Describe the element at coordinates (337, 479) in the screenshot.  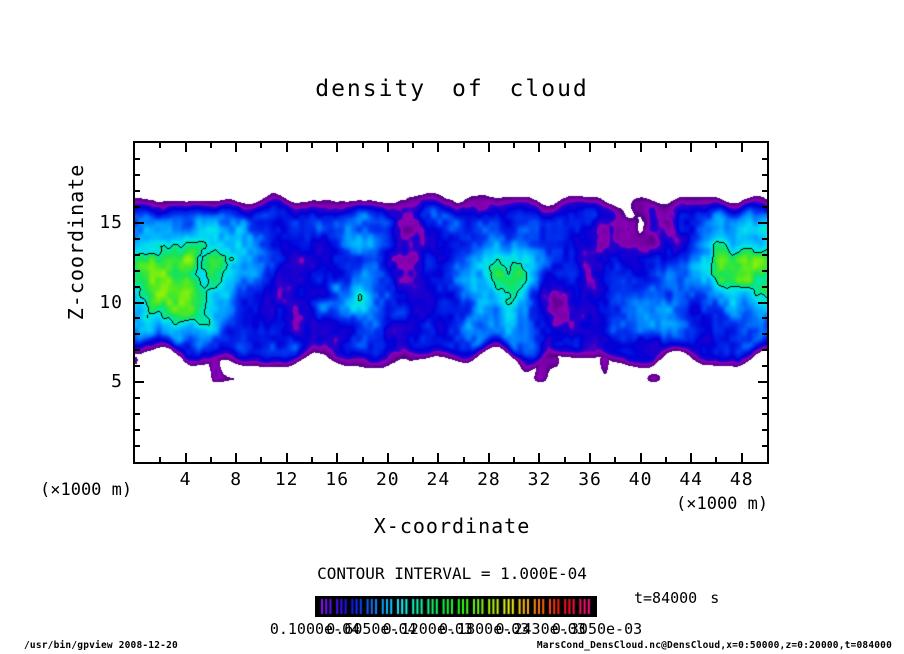
I see `x-tick-label: 16` at that location.